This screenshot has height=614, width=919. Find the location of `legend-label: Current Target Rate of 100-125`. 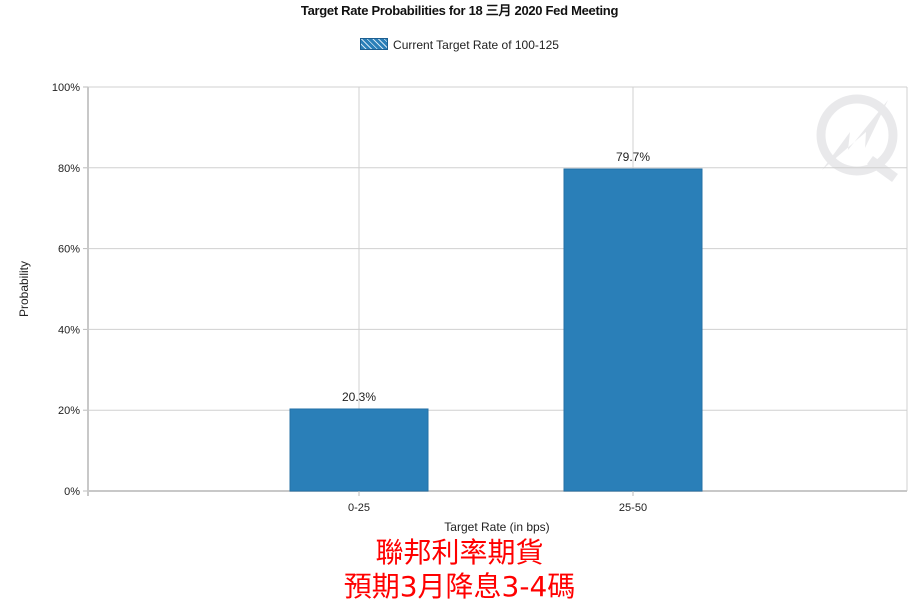

legend-label: Current Target Rate of 100-125 is located at coordinates (476, 45).